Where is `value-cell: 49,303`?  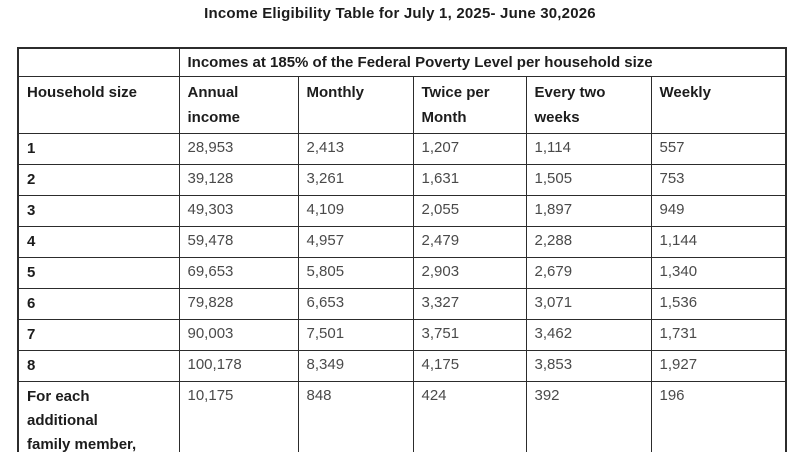 value-cell: 49,303 is located at coordinates (238, 211).